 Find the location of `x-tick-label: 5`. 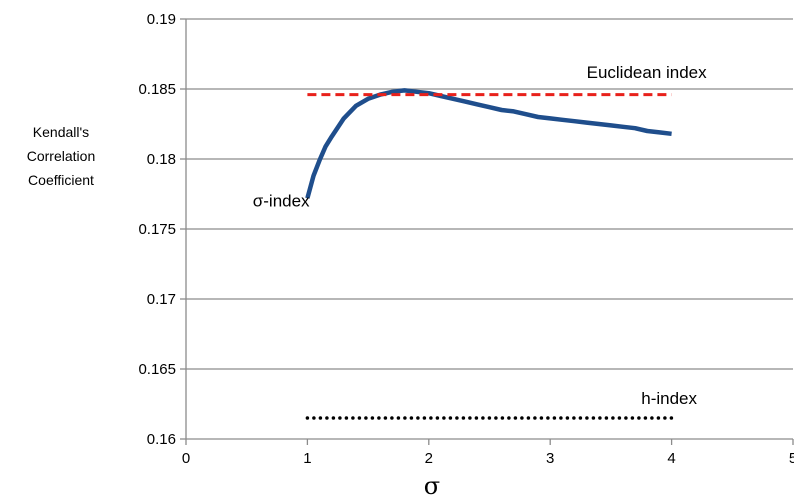

x-tick-label: 5 is located at coordinates (791, 458).